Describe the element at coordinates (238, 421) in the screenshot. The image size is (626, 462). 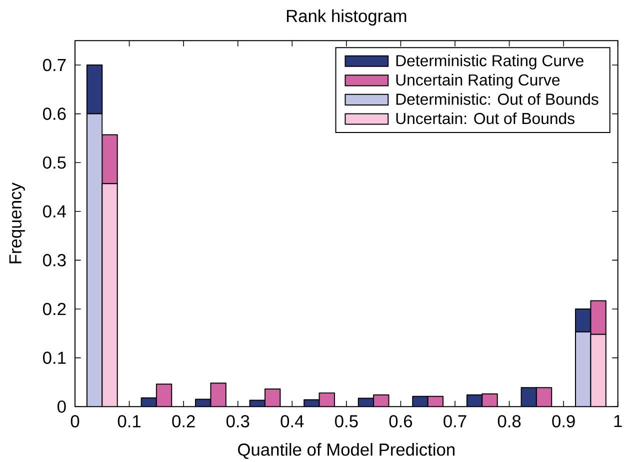
I see `x-tick-label: 0.3` at that location.